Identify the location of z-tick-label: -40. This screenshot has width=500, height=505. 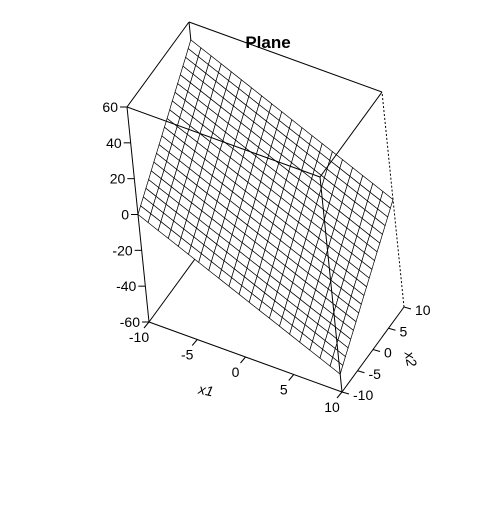
(126, 286).